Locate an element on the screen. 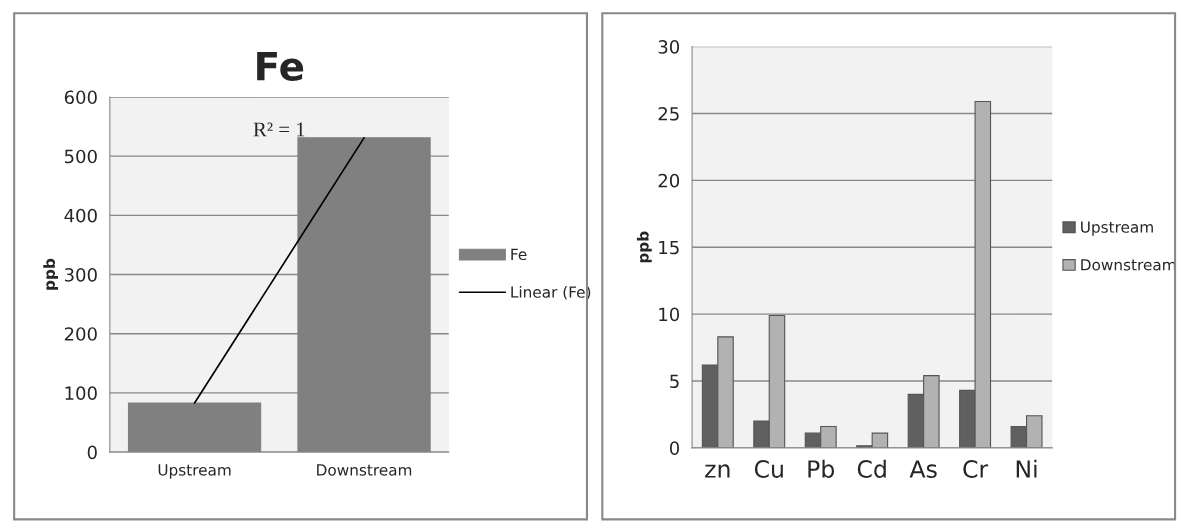 The image size is (1181, 530). x-tick-label: Downstream is located at coordinates (364, 470).